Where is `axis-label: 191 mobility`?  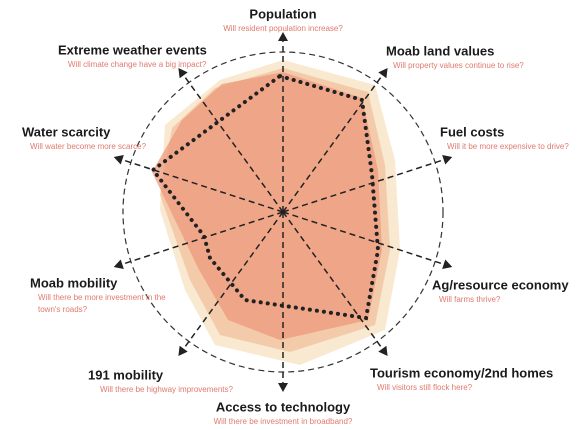
axis-label: 191 mobility is located at coordinates (126, 374).